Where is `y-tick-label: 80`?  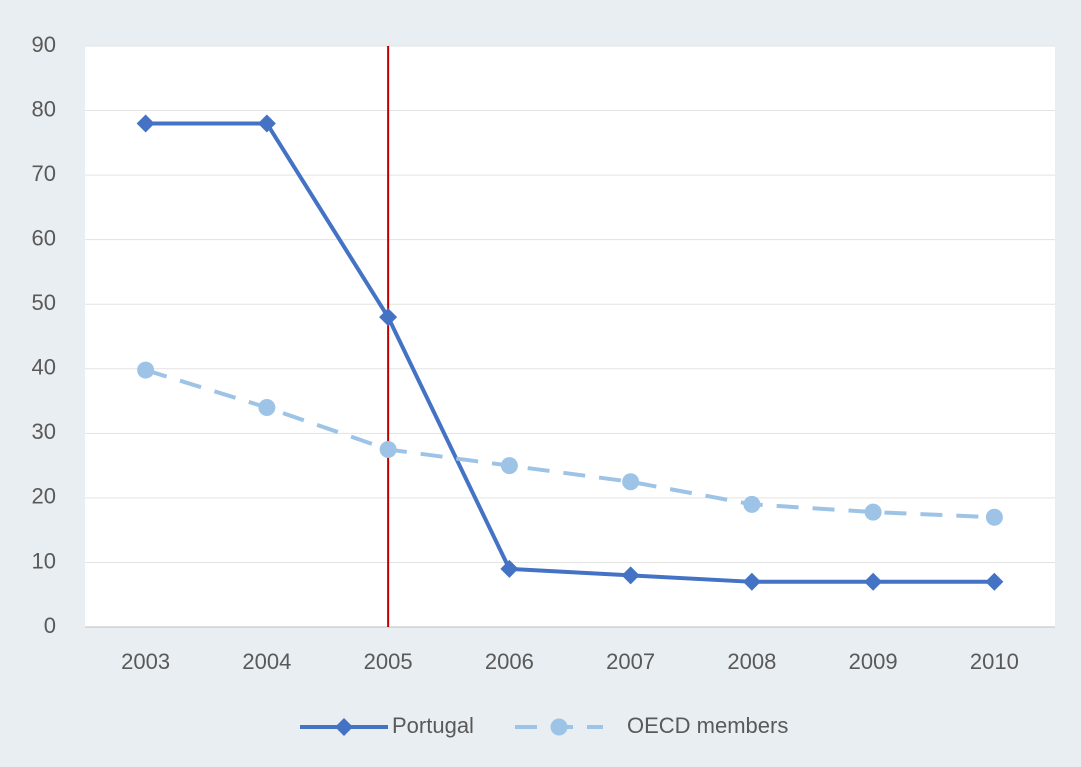 y-tick-label: 80 is located at coordinates (44, 108).